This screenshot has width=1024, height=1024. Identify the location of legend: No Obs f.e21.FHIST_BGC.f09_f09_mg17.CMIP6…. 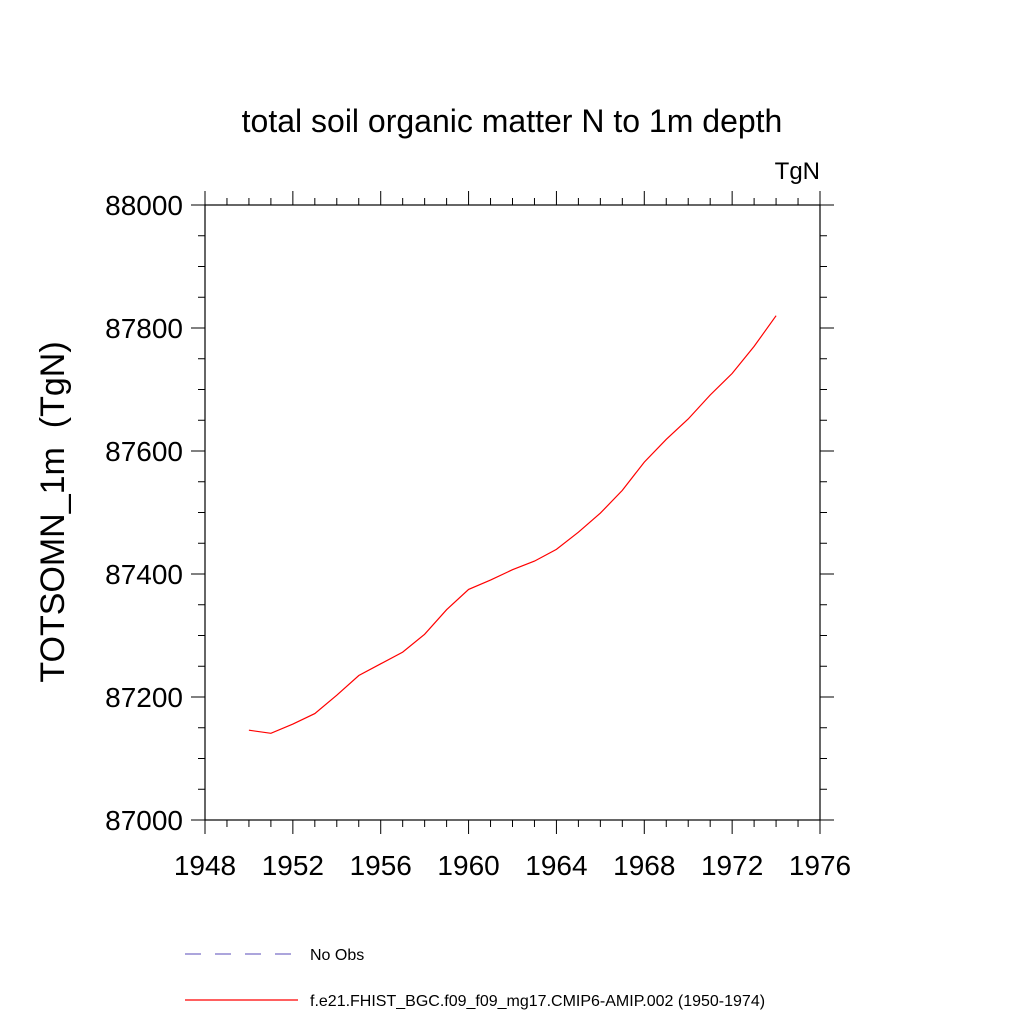
(475, 978).